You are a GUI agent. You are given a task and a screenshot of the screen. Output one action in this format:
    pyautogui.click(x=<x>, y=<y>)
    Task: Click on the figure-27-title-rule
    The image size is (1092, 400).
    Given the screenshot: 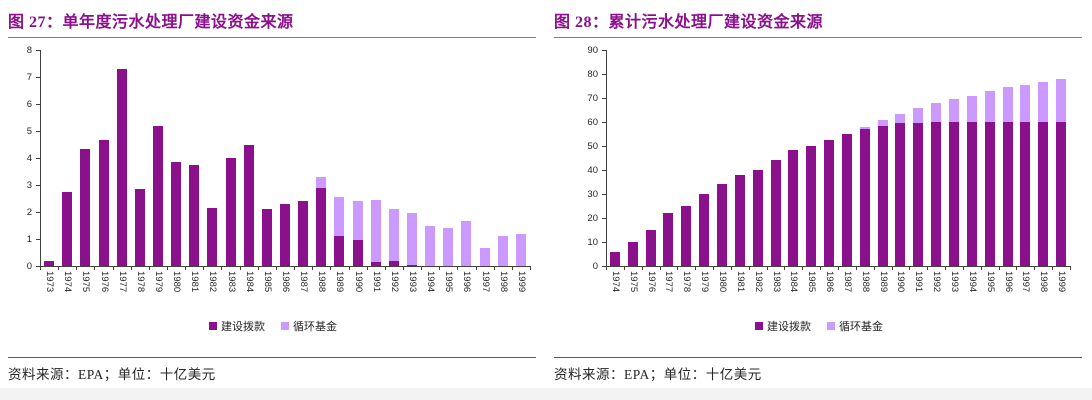 What is the action you would take?
    pyautogui.click(x=272, y=37)
    